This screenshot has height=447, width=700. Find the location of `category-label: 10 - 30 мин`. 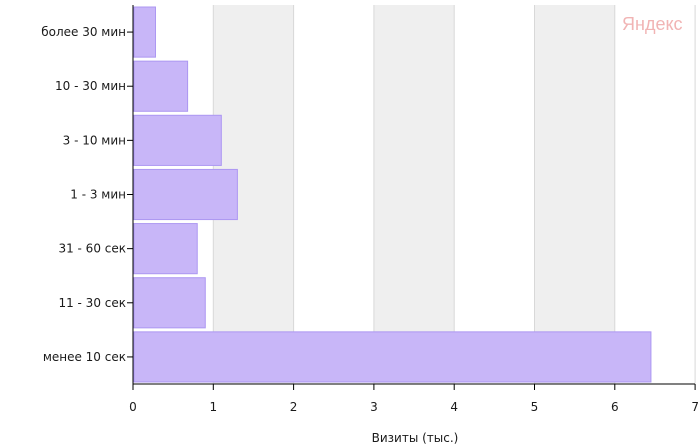

category-label: 10 - 30 мин is located at coordinates (90, 86).